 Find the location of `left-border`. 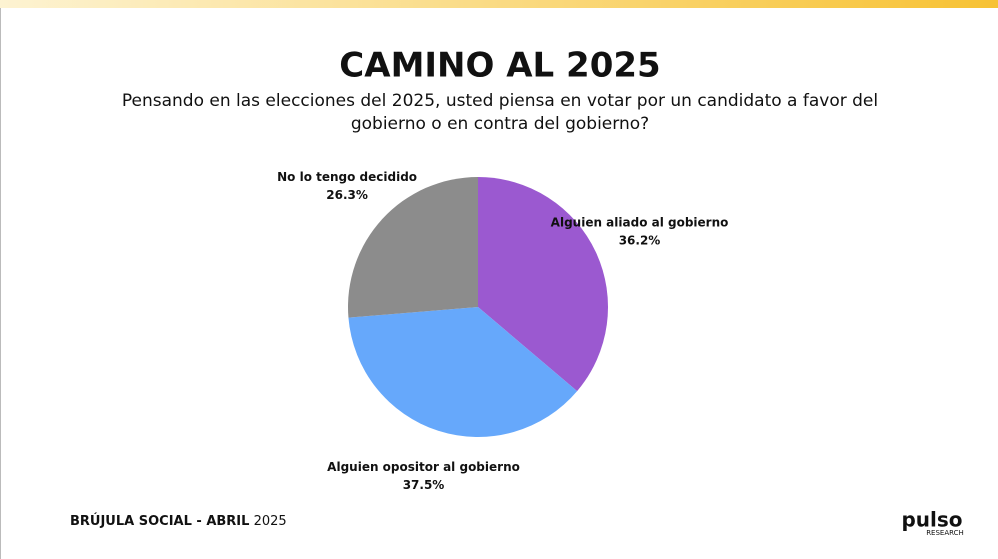

left-border is located at coordinates (0, 283).